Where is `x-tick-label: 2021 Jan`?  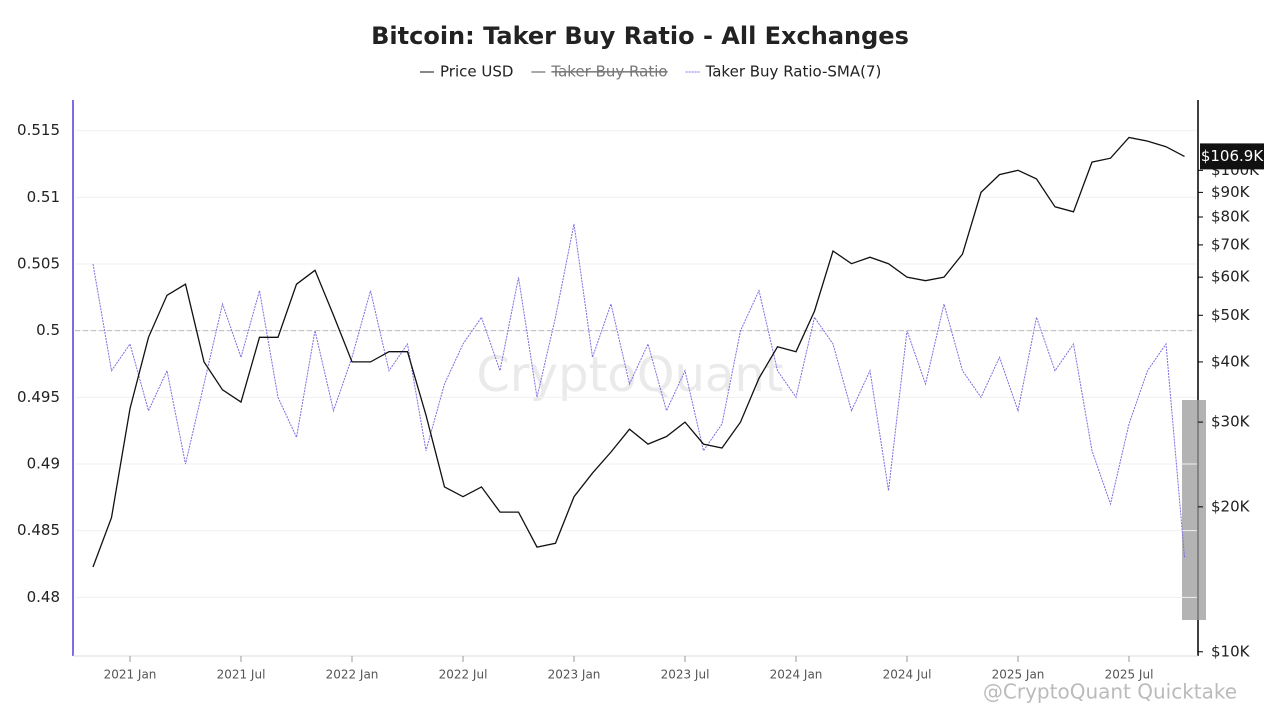 x-tick-label: 2021 Jan is located at coordinates (130, 675).